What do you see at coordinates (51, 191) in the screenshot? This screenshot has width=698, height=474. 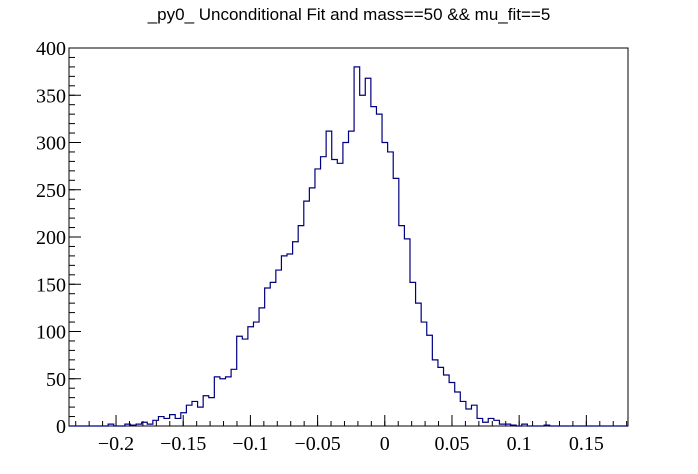 I see `y-tick-label: 250` at bounding box center [51, 191].